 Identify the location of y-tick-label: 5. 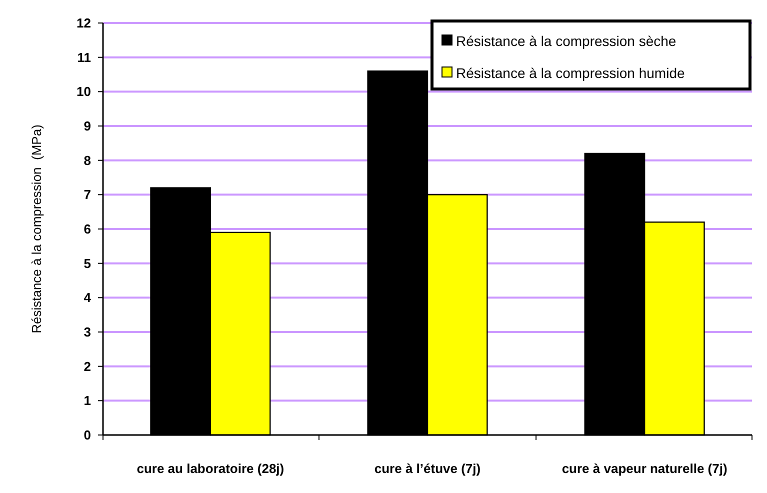
(87, 263).